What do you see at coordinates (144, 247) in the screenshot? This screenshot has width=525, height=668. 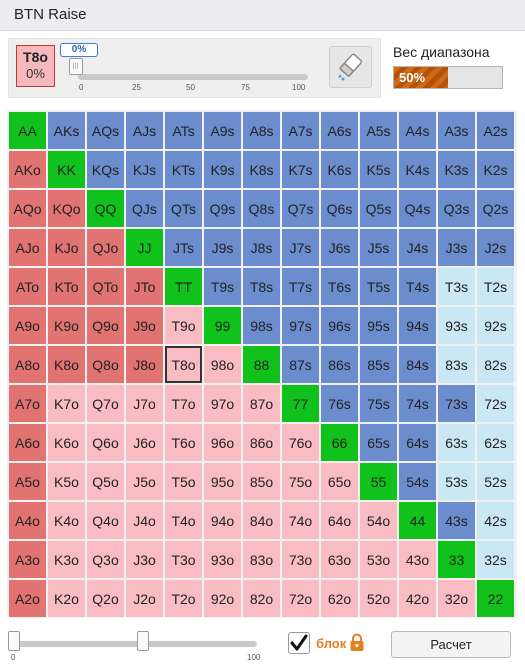 I see `hand-cell-JJ: JJ` at bounding box center [144, 247].